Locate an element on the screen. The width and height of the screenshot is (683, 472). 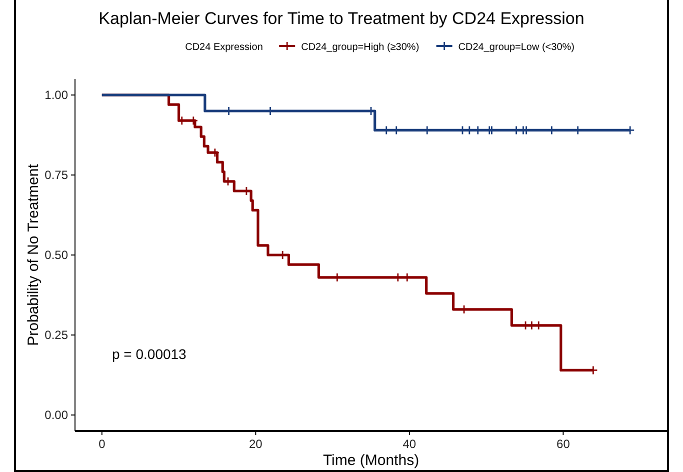
legend-label: CD24_group=High (≥30%) is located at coordinates (360, 47).